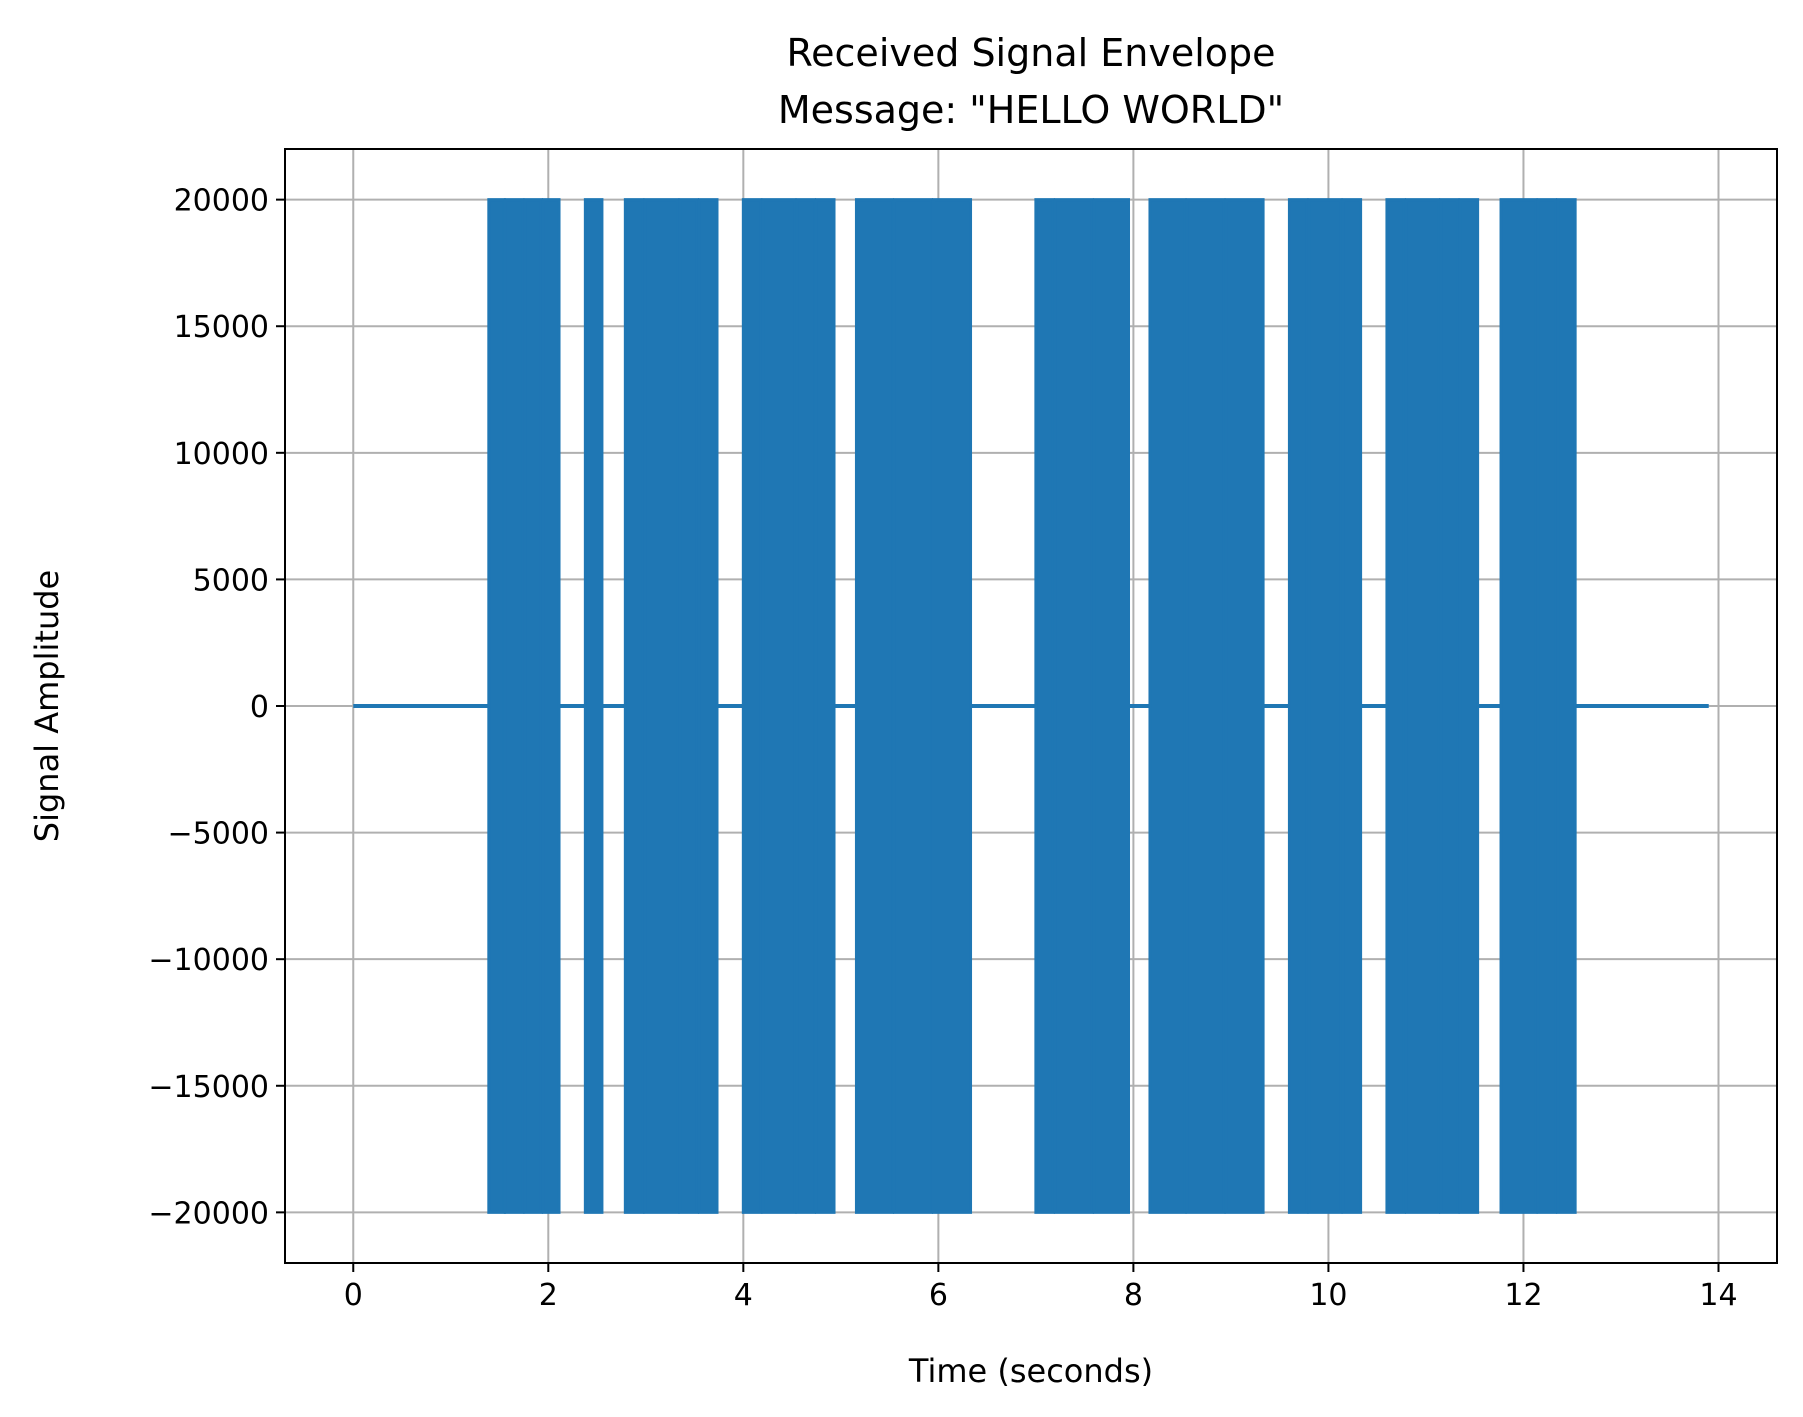  What do you see at coordinates (353, 1295) in the screenshot?
I see `x-tick-label: 0` at bounding box center [353, 1295].